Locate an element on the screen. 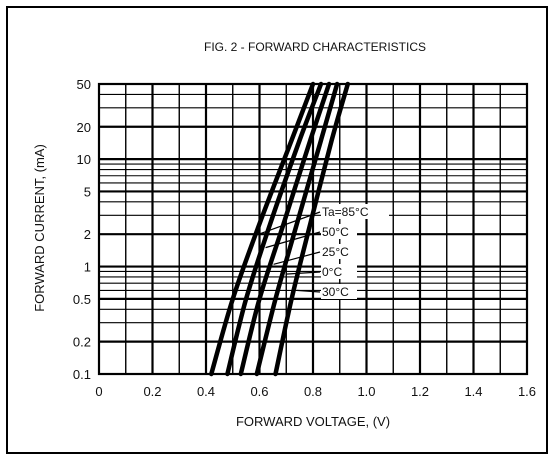 The width and height of the screenshot is (555, 462). x-tick-label: 1.6 is located at coordinates (527, 391).